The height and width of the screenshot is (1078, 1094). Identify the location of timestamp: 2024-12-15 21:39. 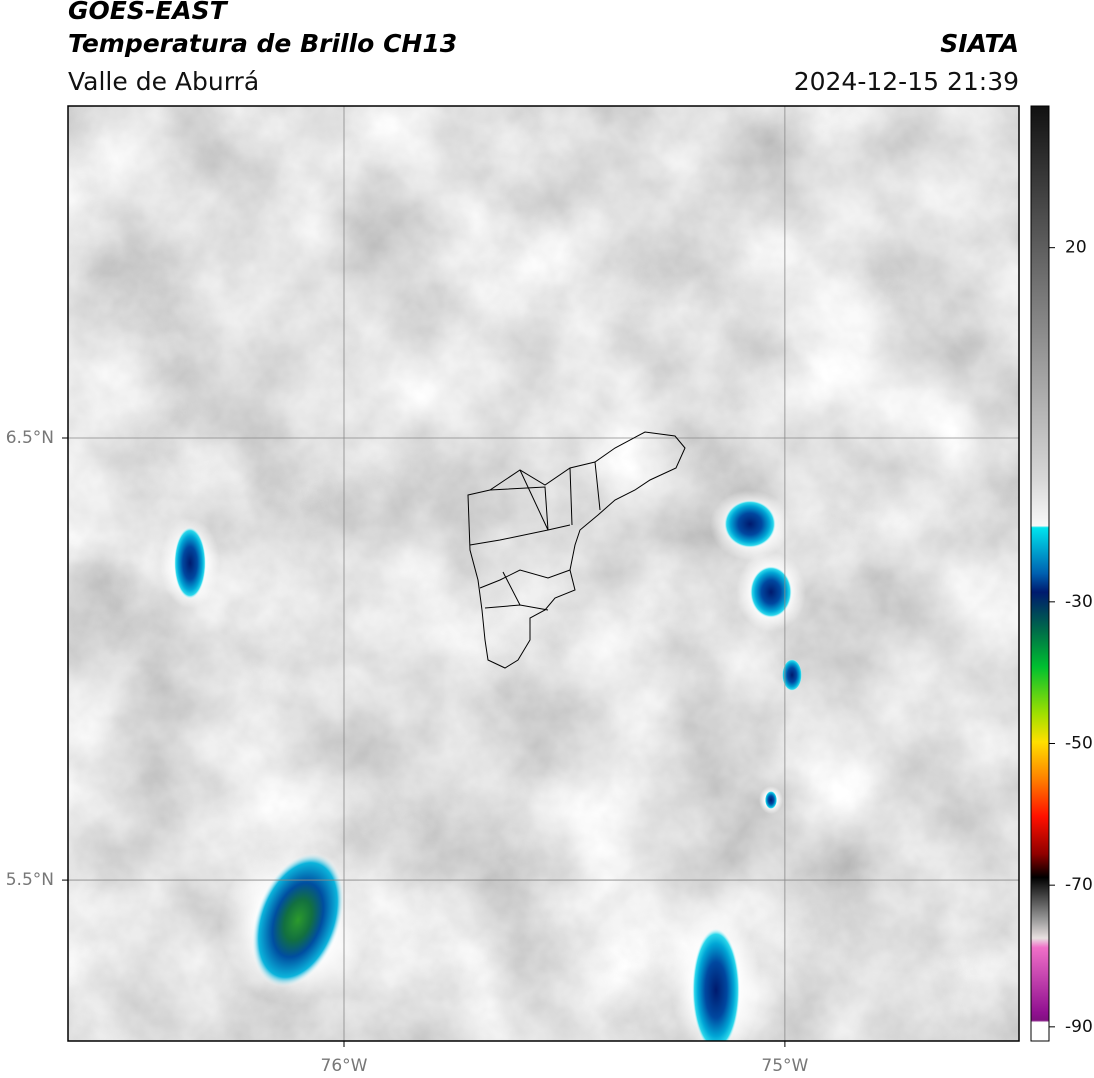
(906, 81).